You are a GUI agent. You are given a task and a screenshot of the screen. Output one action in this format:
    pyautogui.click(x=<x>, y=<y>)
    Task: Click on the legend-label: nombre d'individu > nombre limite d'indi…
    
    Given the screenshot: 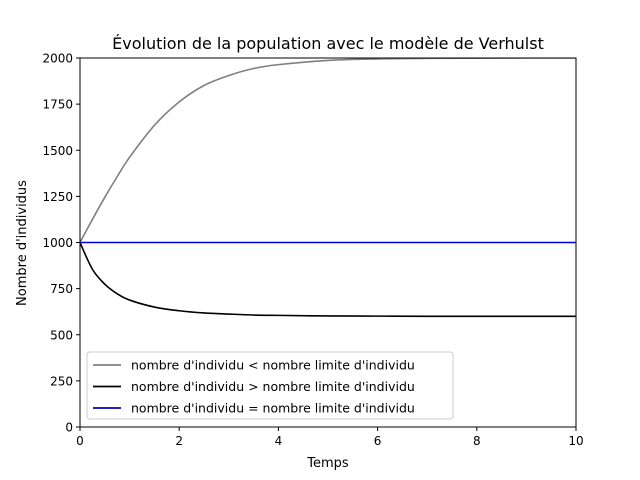 What is the action you would take?
    pyautogui.click(x=273, y=386)
    